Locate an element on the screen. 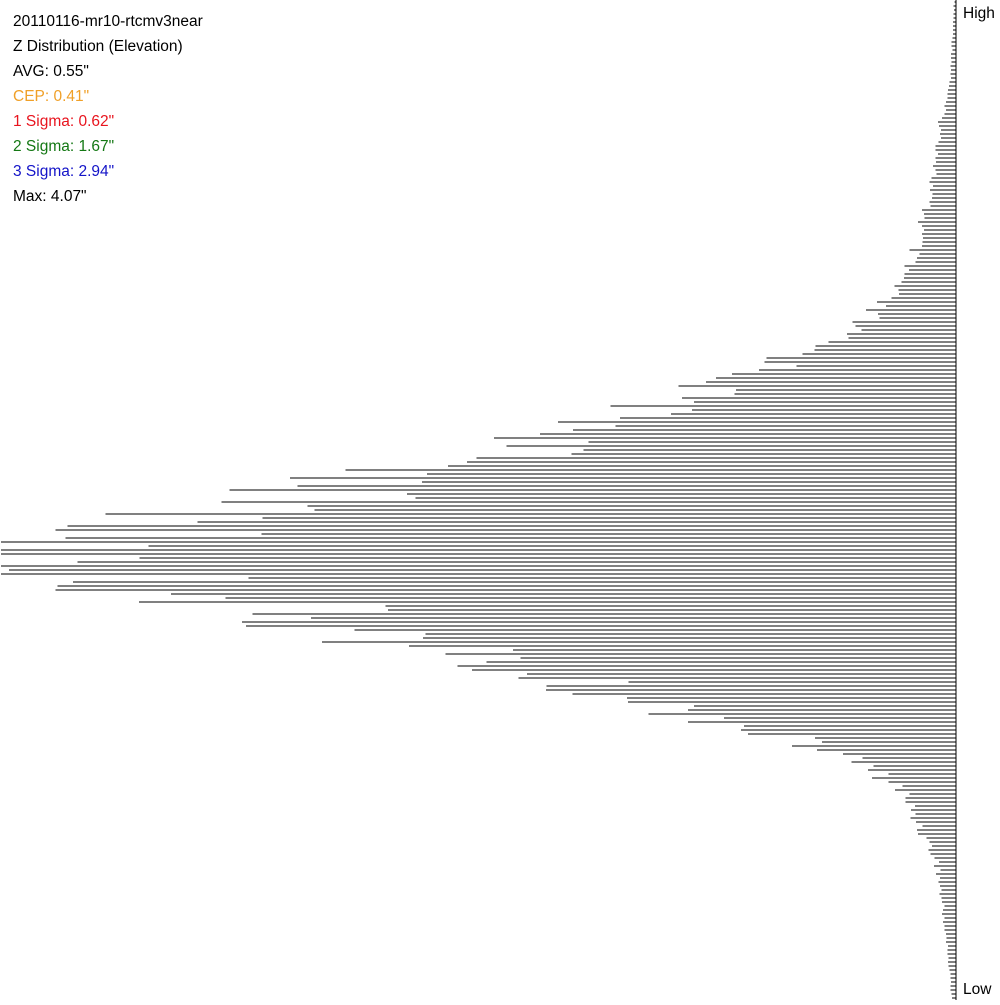  max-stat: Max: 4.07" is located at coordinates (50, 196).